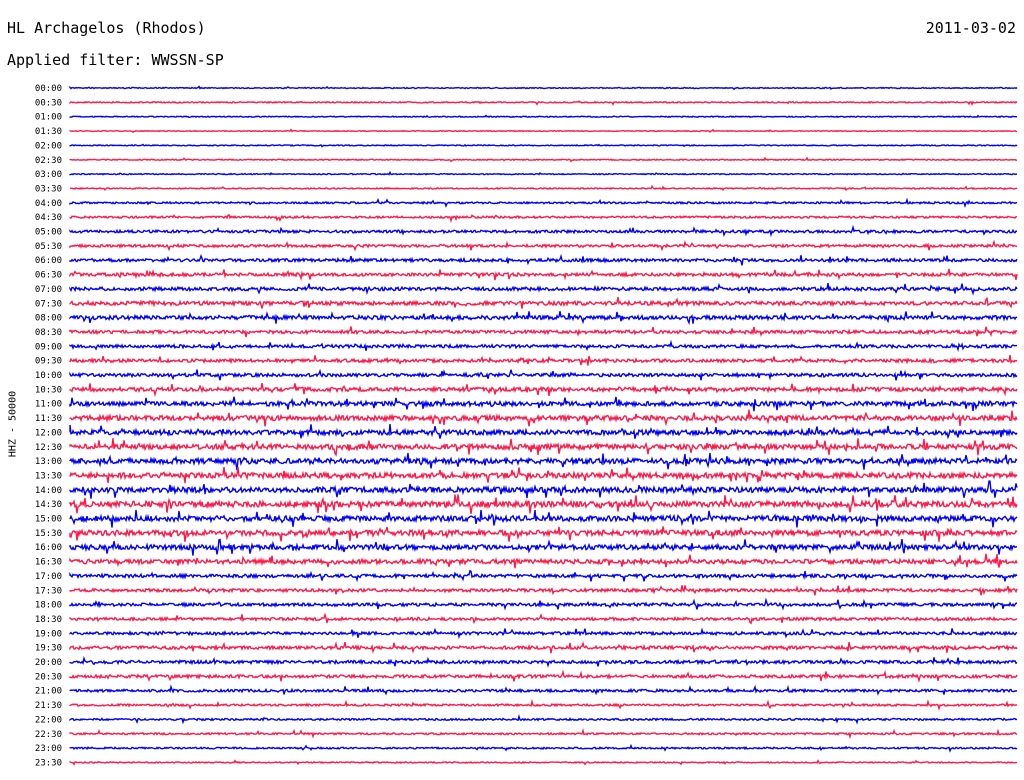 The width and height of the screenshot is (1024, 780). I want to click on station-title: HL Archagelos (Rhodos), so click(106, 28).